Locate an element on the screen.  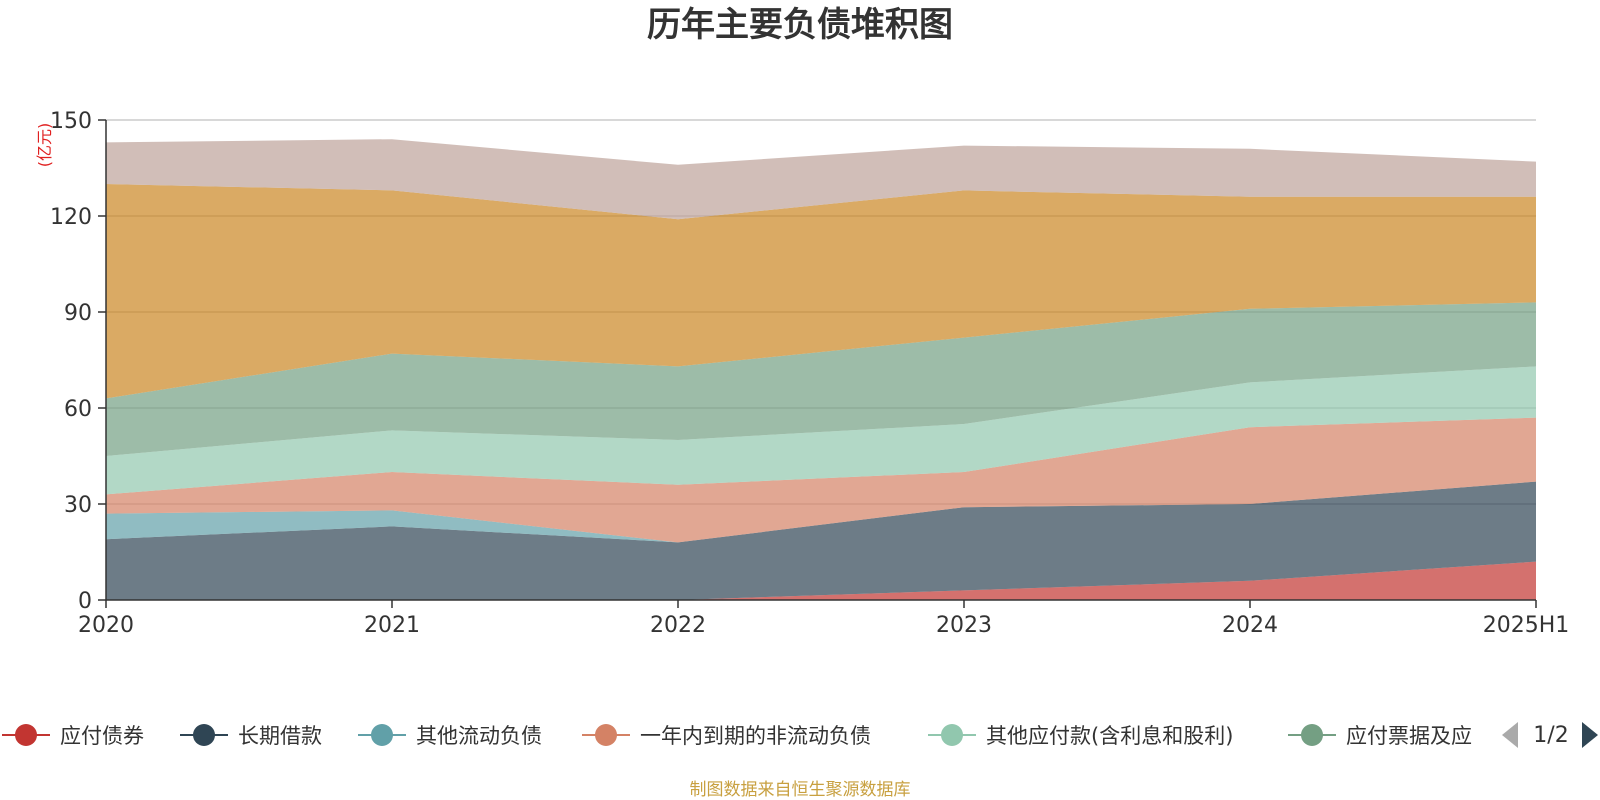
legend-item: 应付票据及应 is located at coordinates (1380, 736).